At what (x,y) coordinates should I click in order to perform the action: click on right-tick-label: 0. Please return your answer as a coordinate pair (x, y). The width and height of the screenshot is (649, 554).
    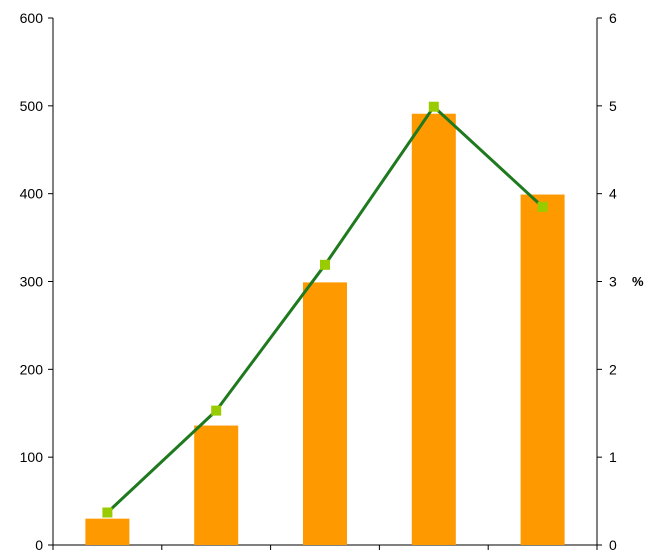
    Looking at the image, I should click on (613, 545).